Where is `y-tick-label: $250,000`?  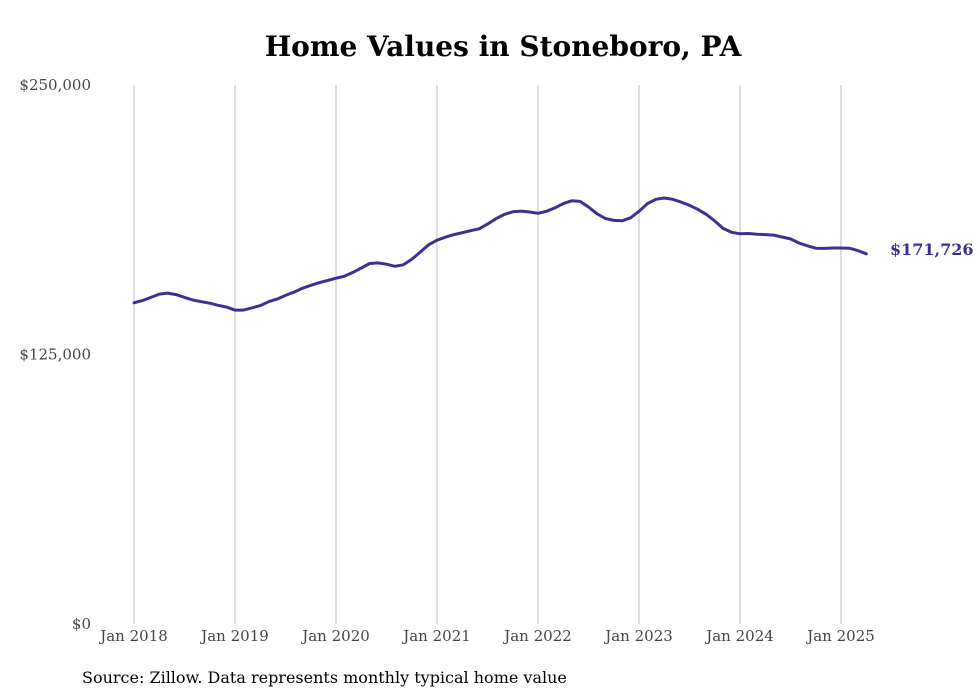
y-tick-label: $250,000 is located at coordinates (55, 85).